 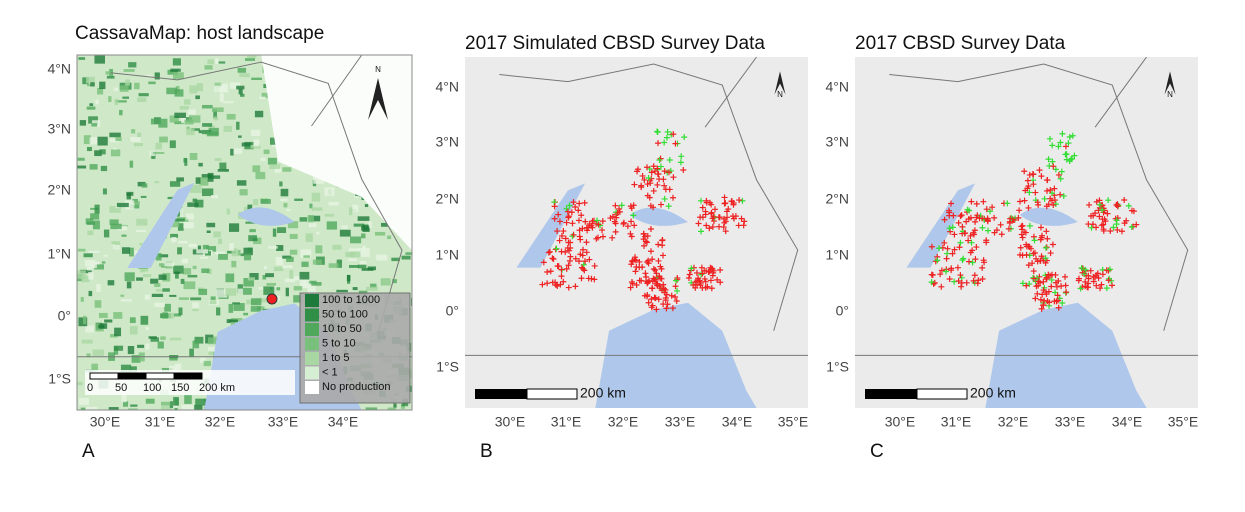 What do you see at coordinates (220, 422) in the screenshot?
I see `lon-label: 32°E` at bounding box center [220, 422].